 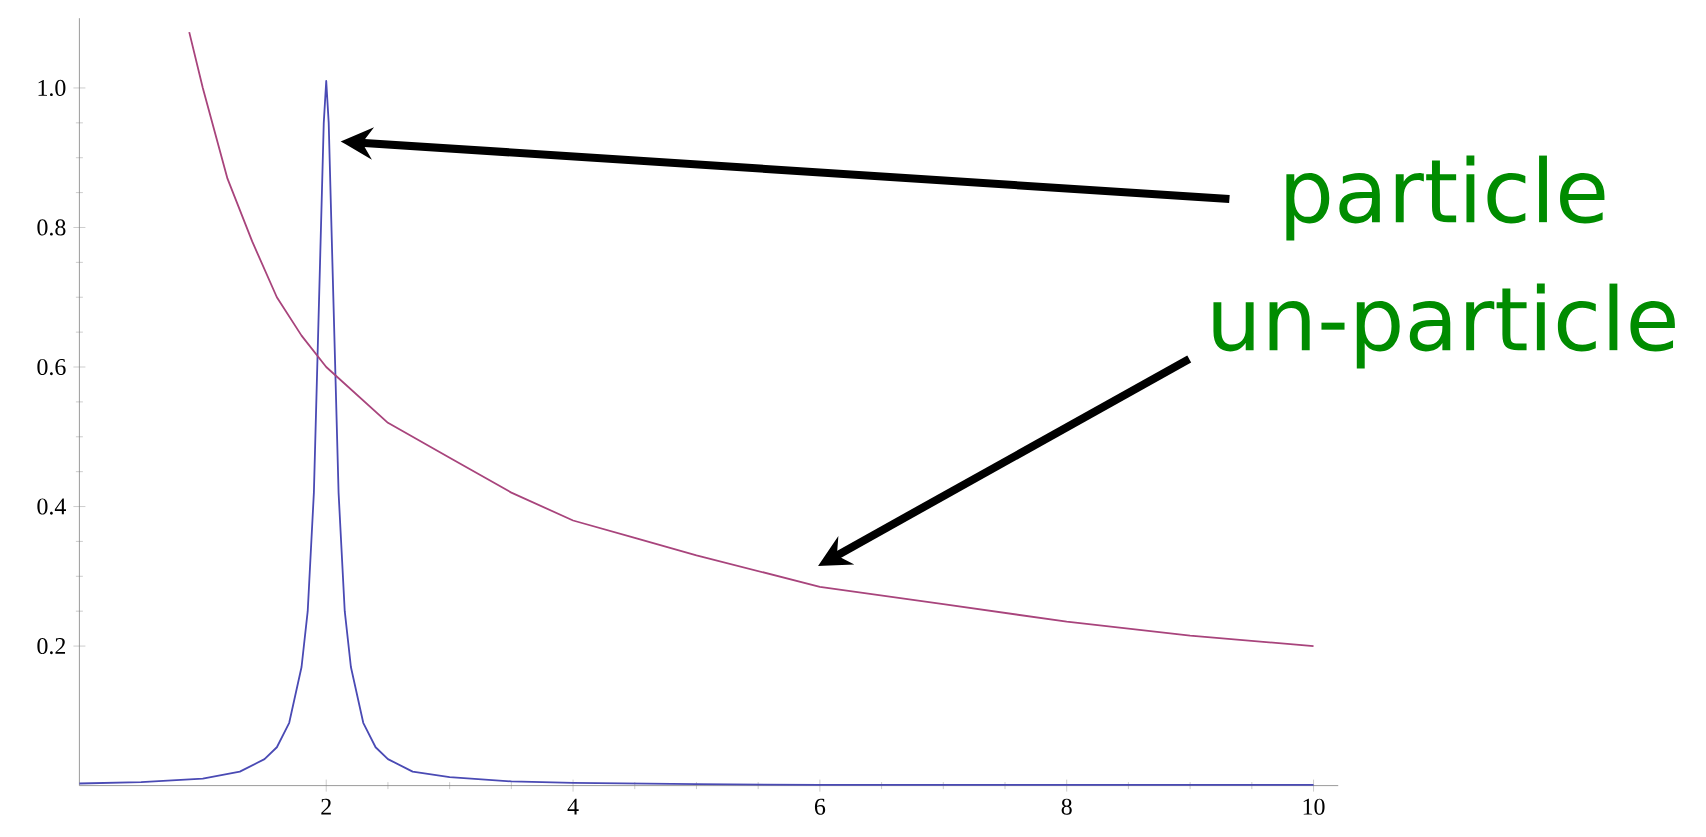 I want to click on y-tick-label: 0.8, so click(x=51, y=227).